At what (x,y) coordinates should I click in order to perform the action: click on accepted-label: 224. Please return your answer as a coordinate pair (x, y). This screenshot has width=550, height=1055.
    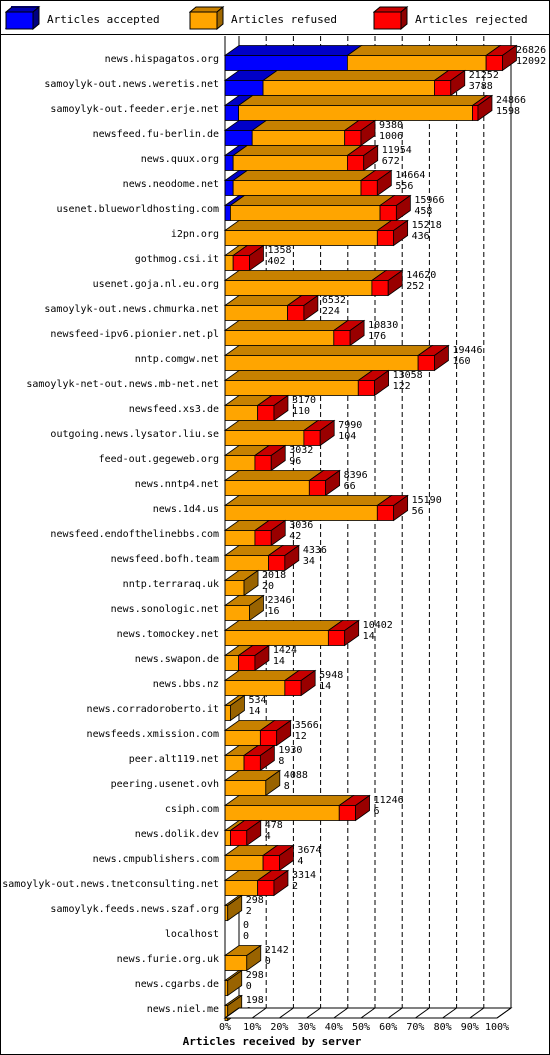
    Looking at the image, I should click on (331, 311).